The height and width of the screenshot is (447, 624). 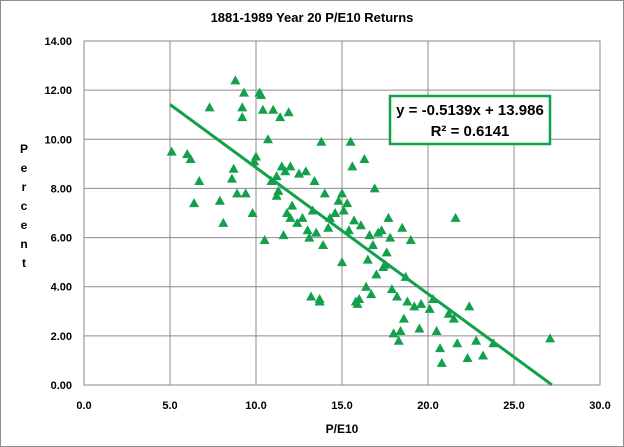 What do you see at coordinates (427, 406) in the screenshot?
I see `x-tick-label: 20.0` at bounding box center [427, 406].